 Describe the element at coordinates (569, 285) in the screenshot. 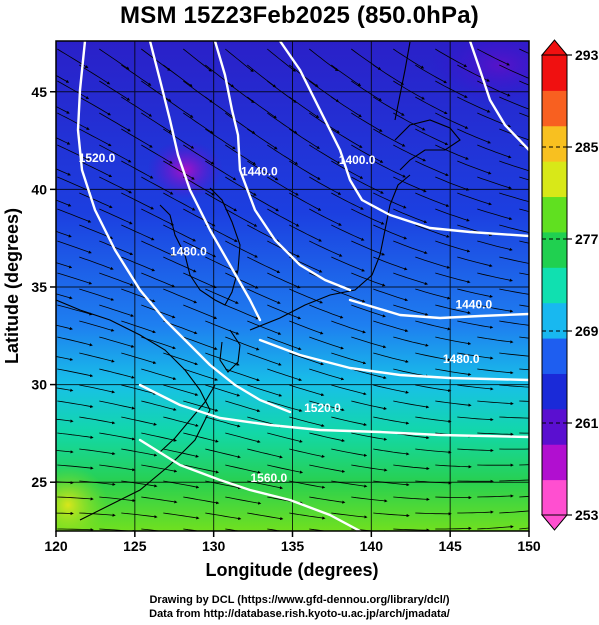

I see `colorbar: 253 261 269 277 285 293` at that location.